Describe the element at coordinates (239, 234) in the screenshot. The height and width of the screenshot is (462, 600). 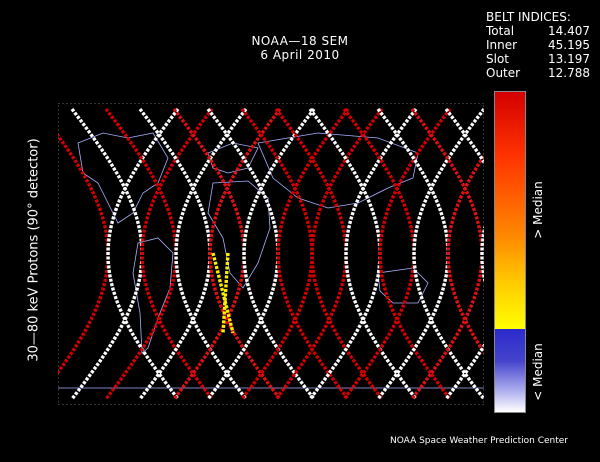
I see `africa-outline` at that location.